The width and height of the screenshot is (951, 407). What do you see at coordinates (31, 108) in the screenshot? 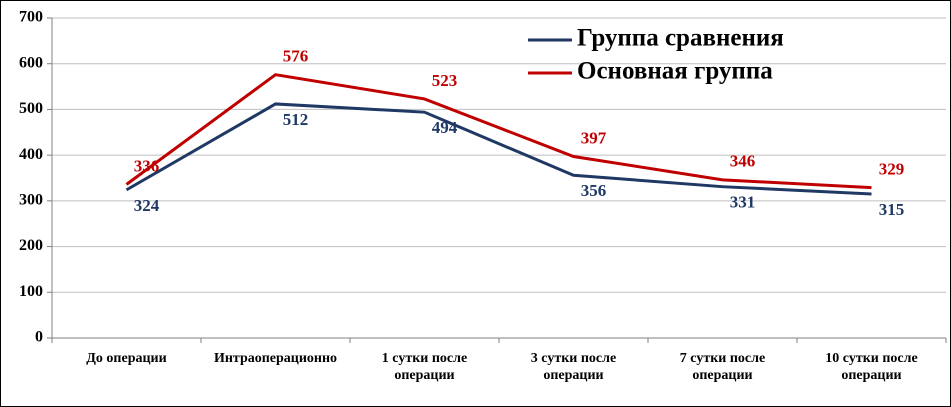
I see `y-tick-label: 500` at bounding box center [31, 108].